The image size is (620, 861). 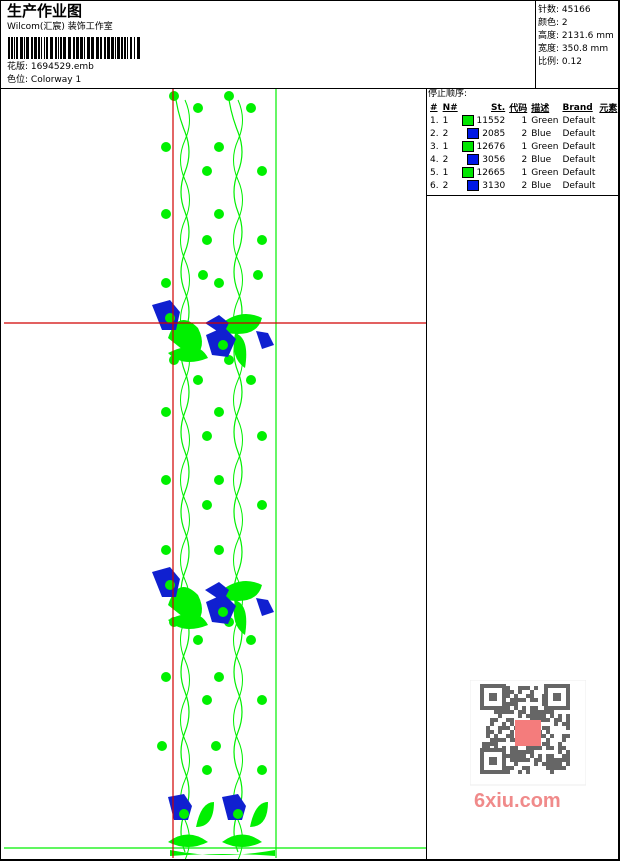 What do you see at coordinates (573, 49) in the screenshot?
I see `info-row: 宽度: 350.8 mm` at bounding box center [573, 49].